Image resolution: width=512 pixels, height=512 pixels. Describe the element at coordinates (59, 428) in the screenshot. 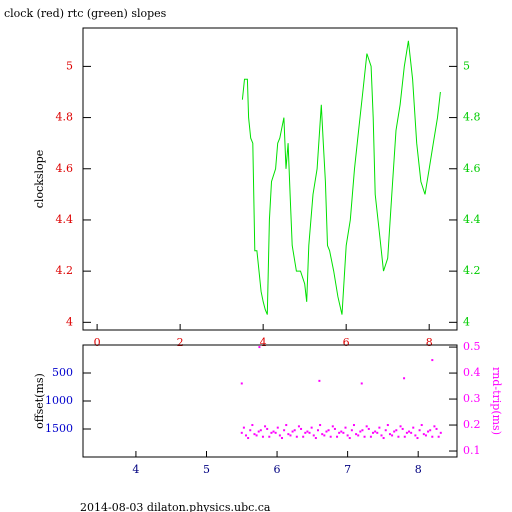

I see `y-tick-label: 1500` at that location.